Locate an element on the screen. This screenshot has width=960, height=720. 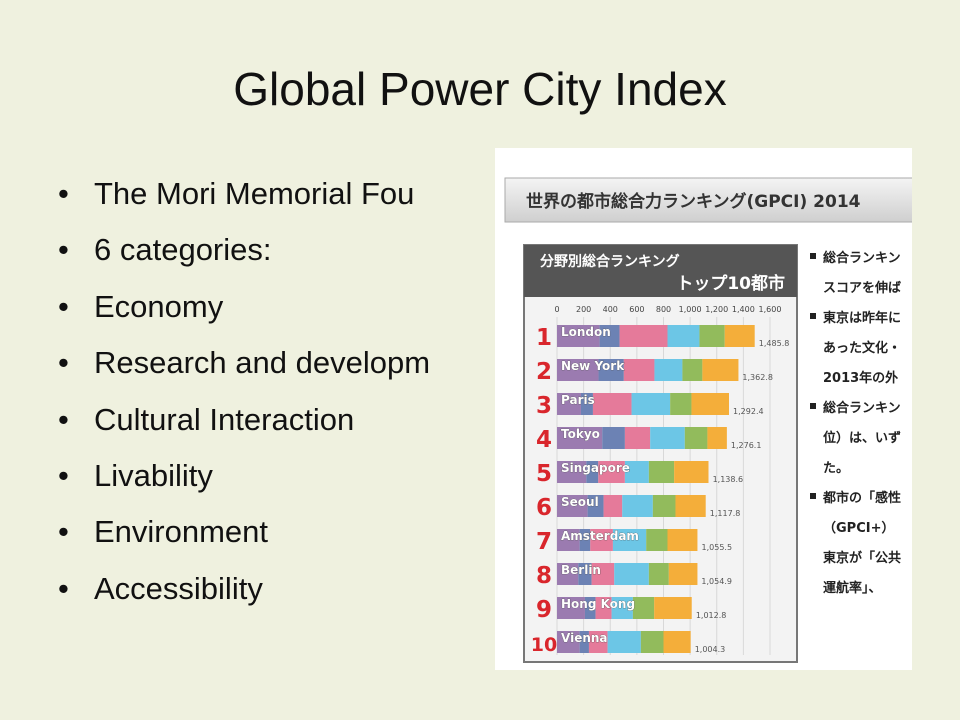
bullet: 6 categories: is located at coordinates (244, 256).